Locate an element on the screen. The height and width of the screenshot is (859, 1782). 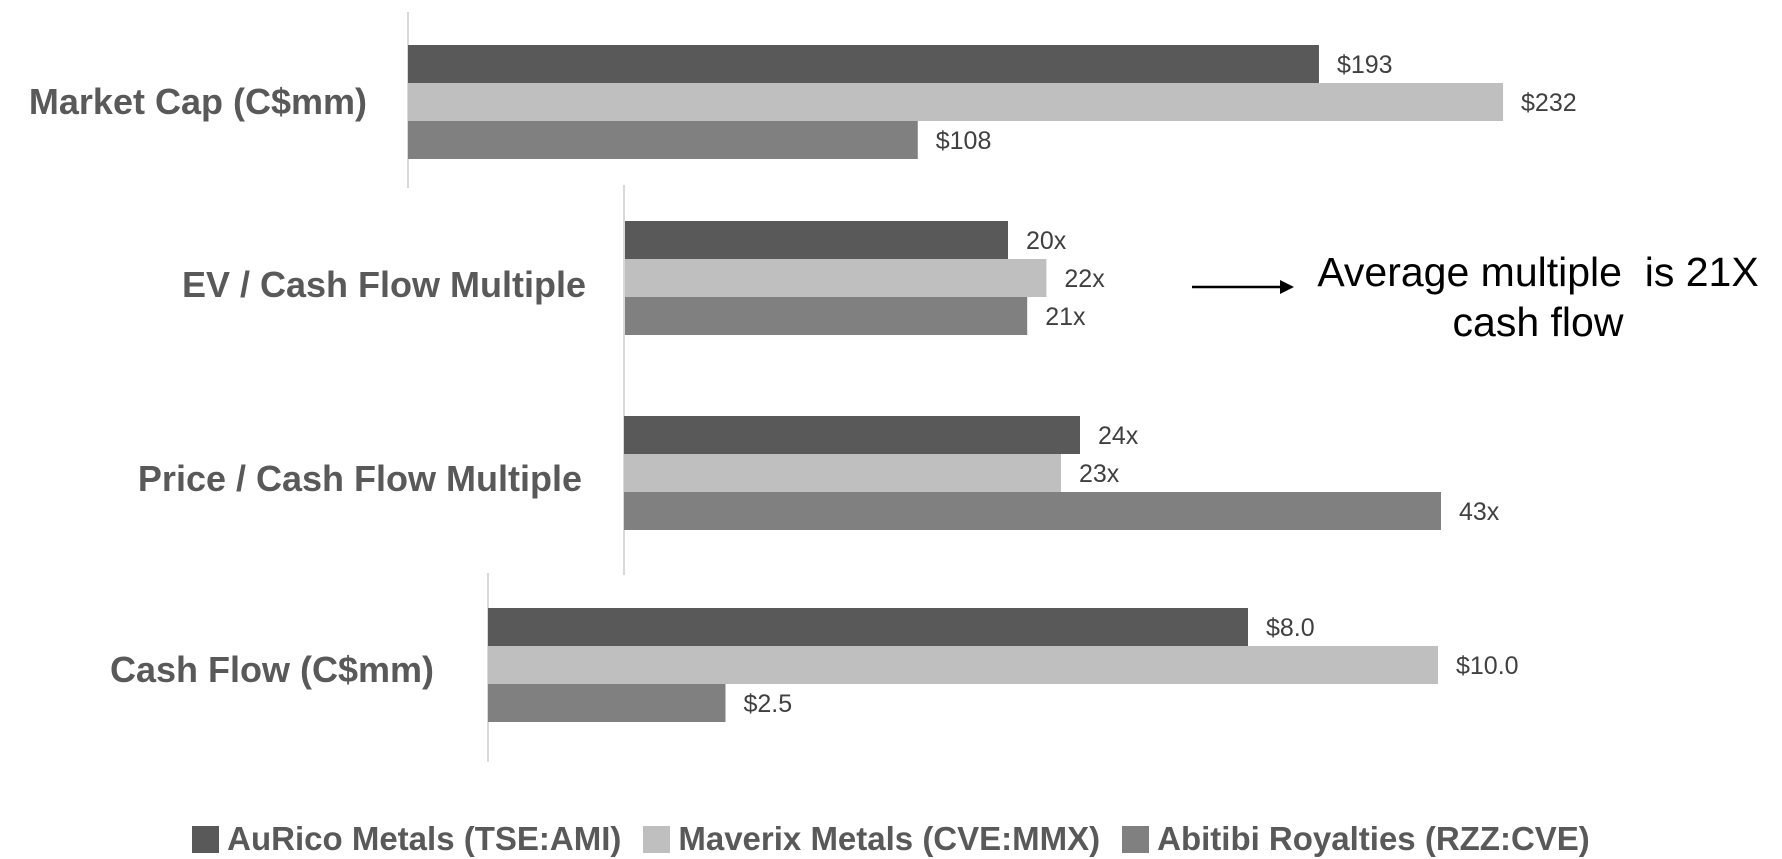
legend-label-aurico: AuRico Metals (TSE:AMI) is located at coordinates (424, 839).